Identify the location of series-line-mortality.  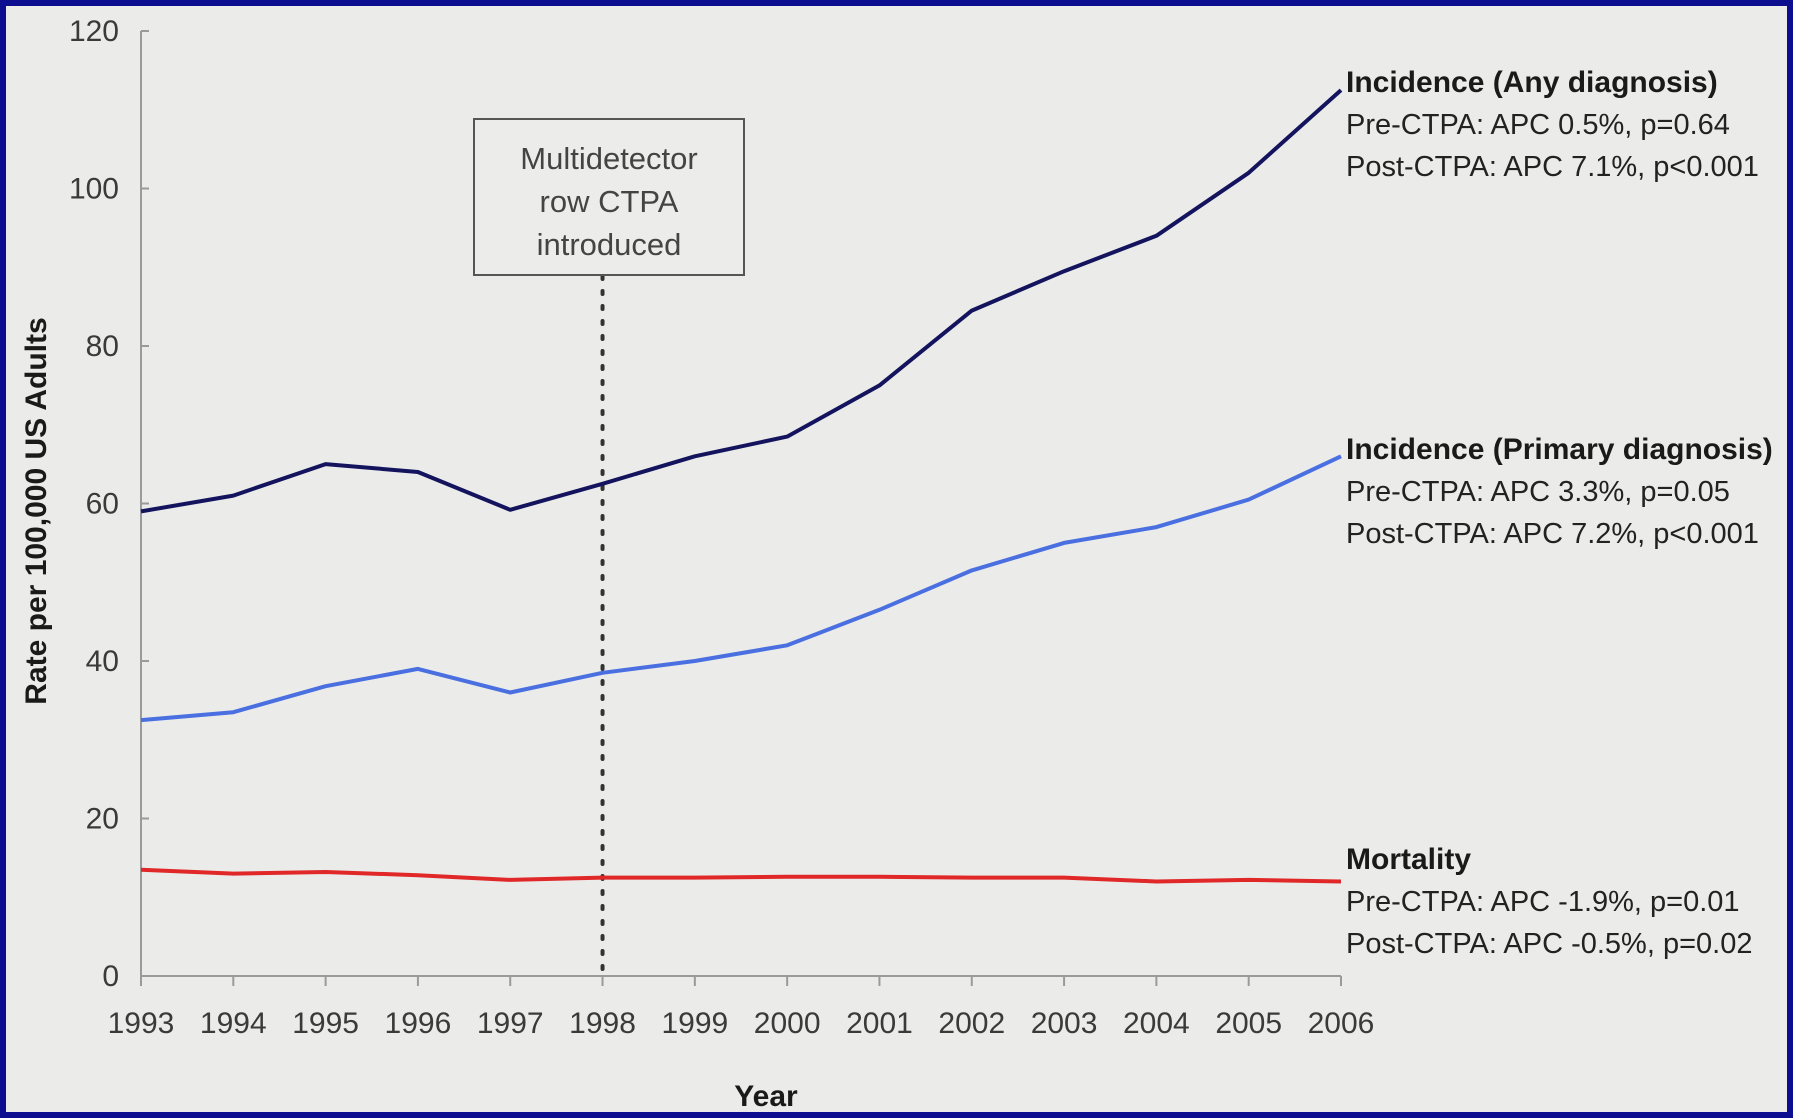
(741, 875).